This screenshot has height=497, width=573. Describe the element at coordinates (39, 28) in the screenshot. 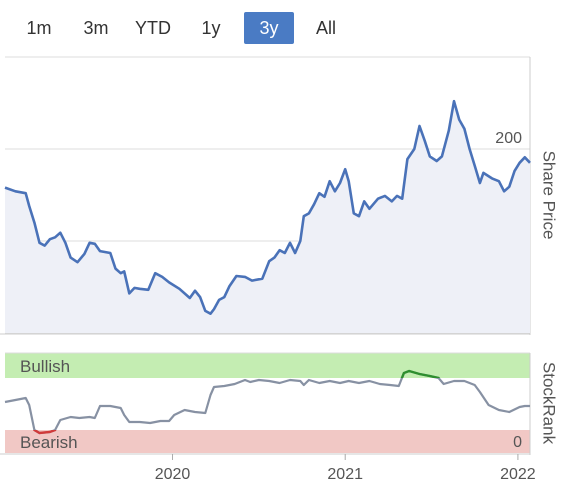

I see `range-button: 1m` at that location.